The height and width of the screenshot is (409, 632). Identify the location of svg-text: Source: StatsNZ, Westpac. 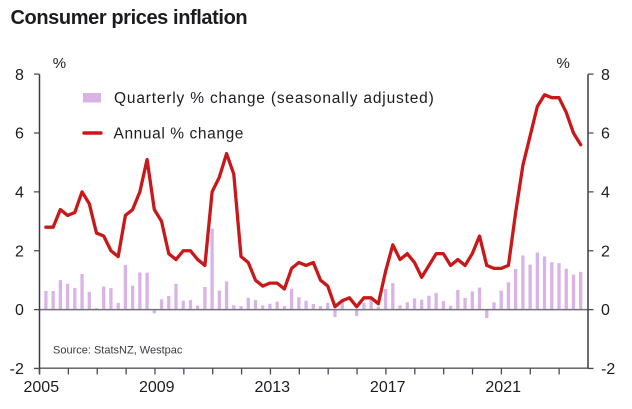
(118, 351).